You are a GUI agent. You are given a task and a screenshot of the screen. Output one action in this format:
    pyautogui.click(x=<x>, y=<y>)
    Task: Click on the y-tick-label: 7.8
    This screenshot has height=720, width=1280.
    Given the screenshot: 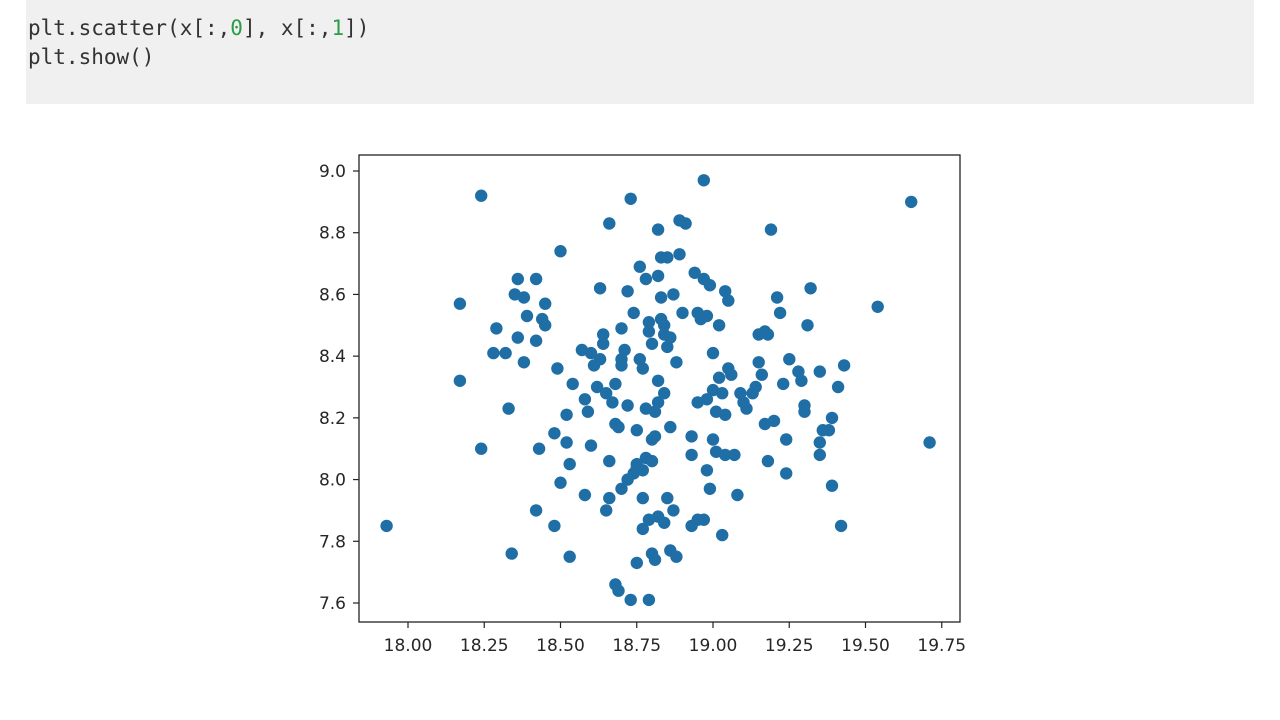 What is the action you would take?
    pyautogui.click(x=332, y=542)
    